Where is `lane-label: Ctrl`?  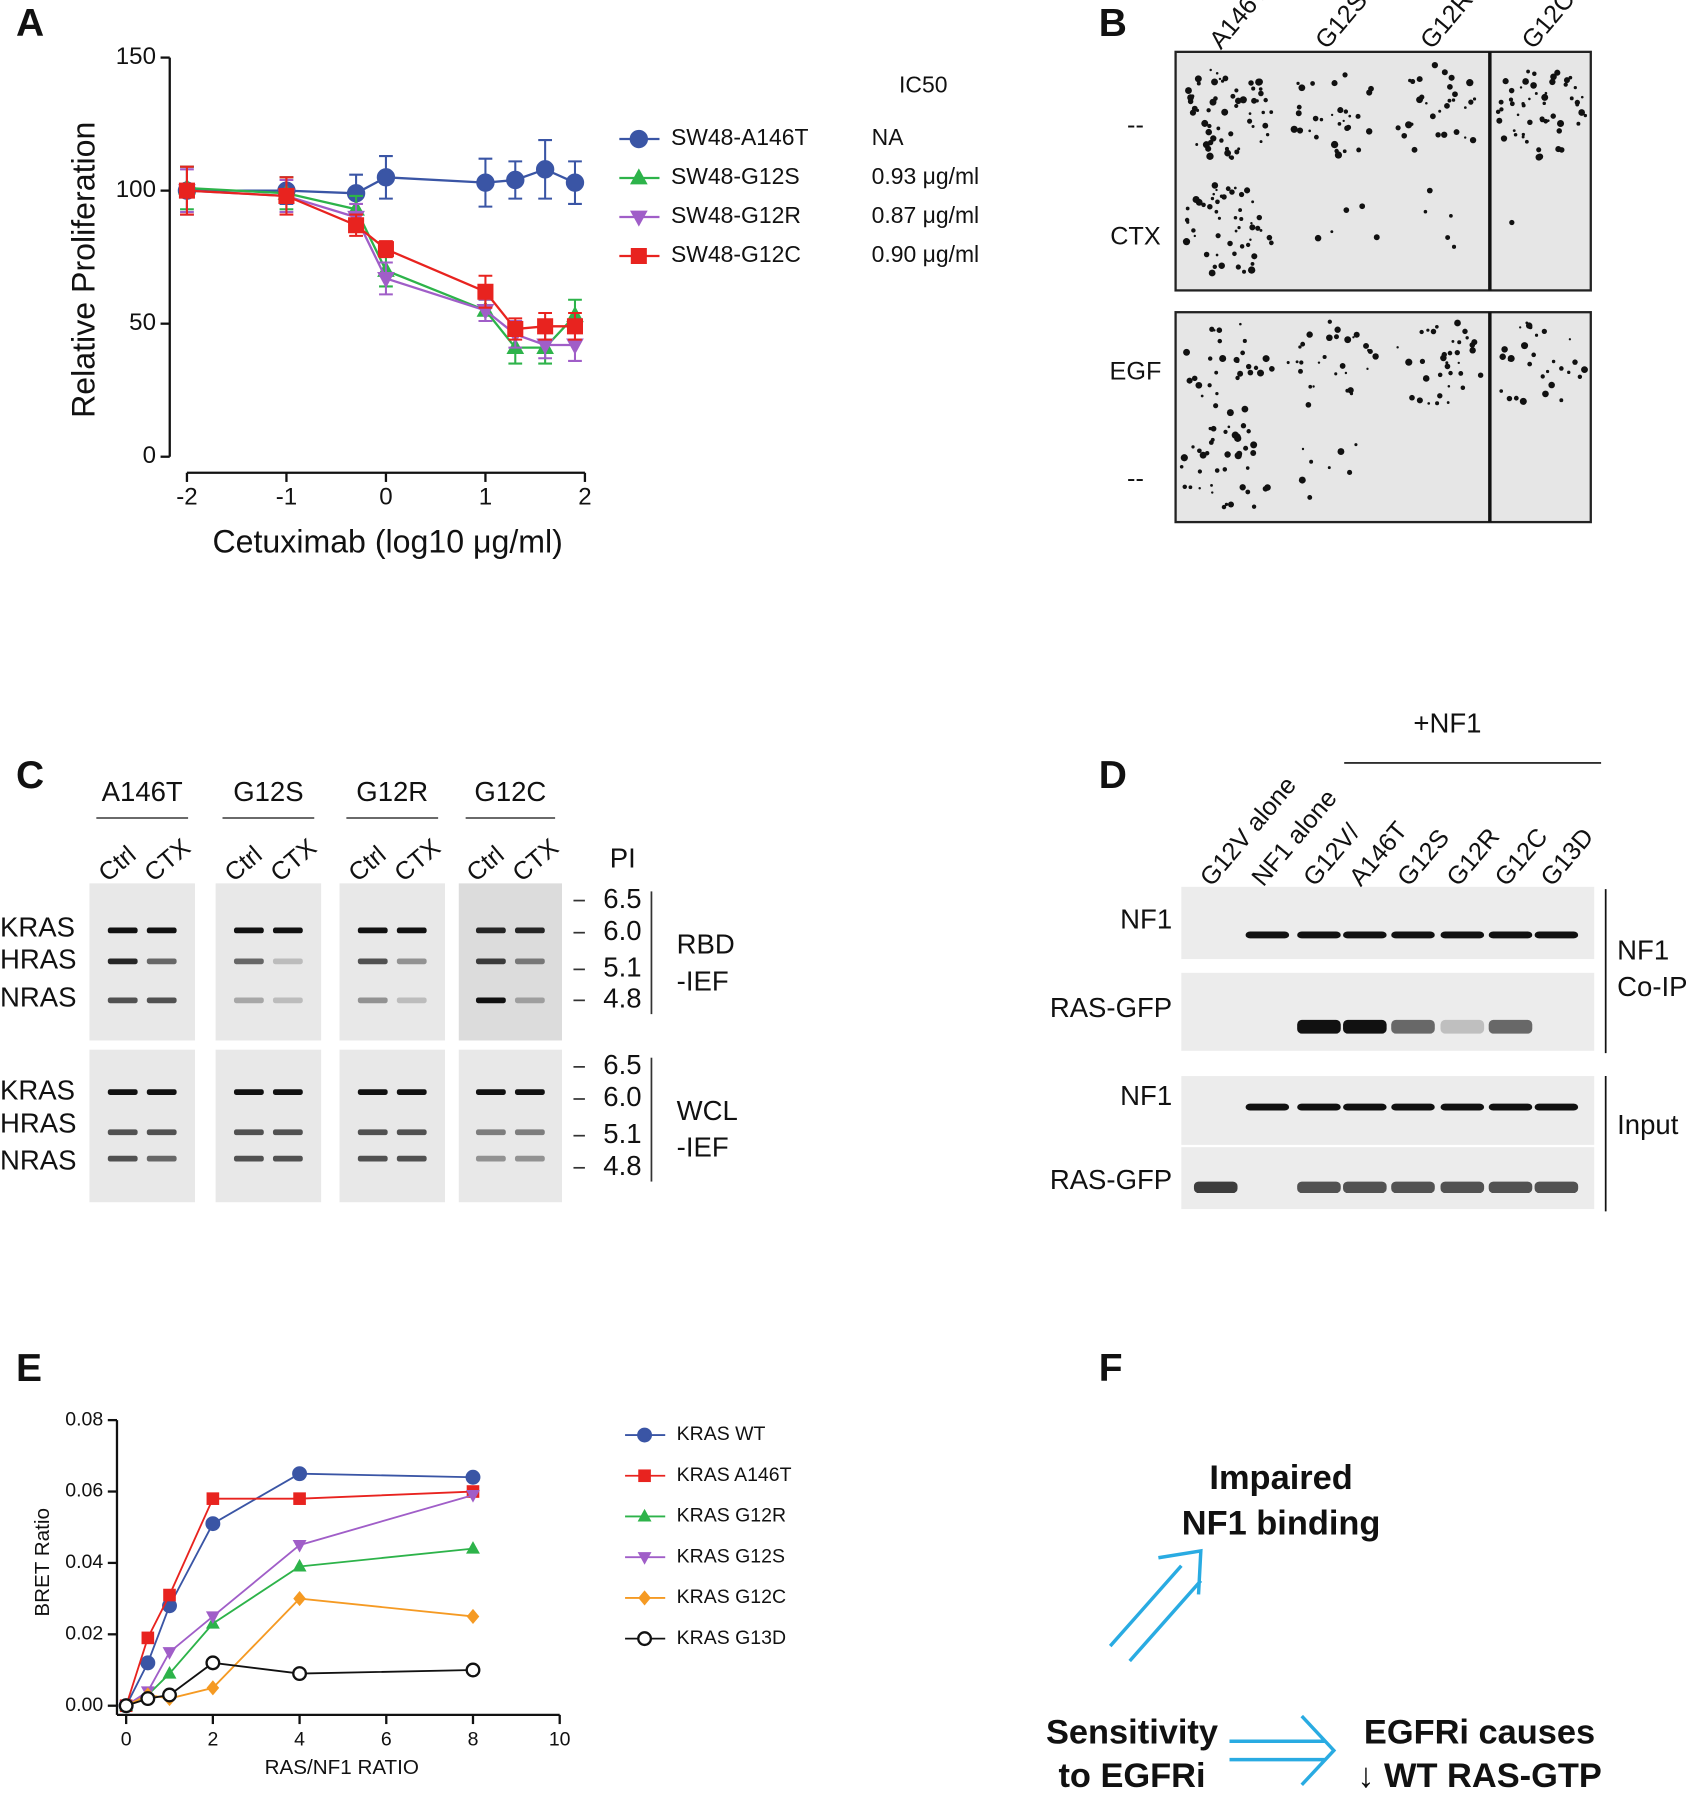
lane-label: Ctrl is located at coordinates (244, 864).